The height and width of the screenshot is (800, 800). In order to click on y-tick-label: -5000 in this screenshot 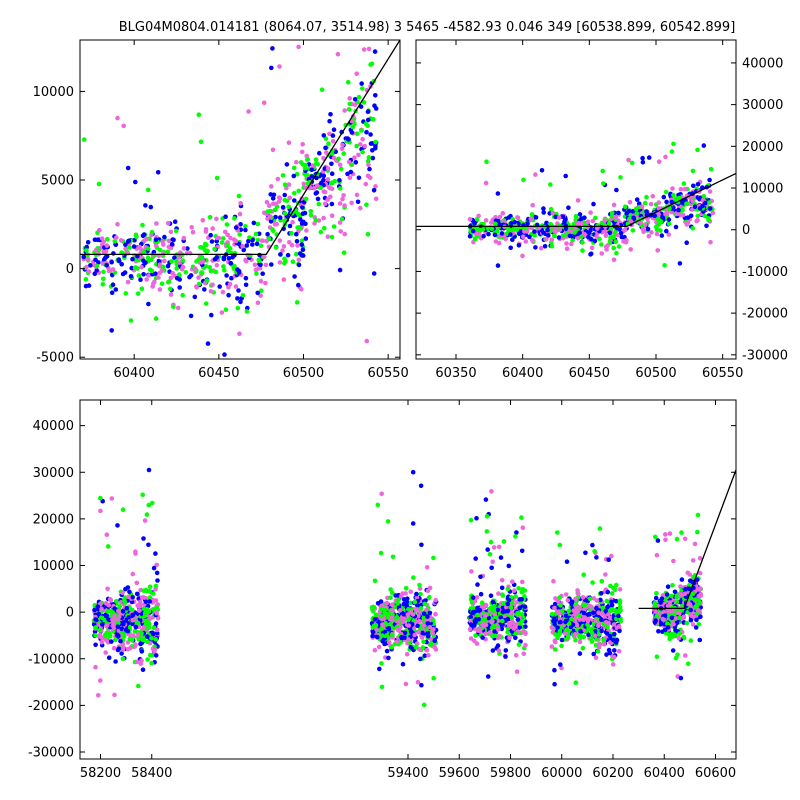, I will do `click(55, 358)`.